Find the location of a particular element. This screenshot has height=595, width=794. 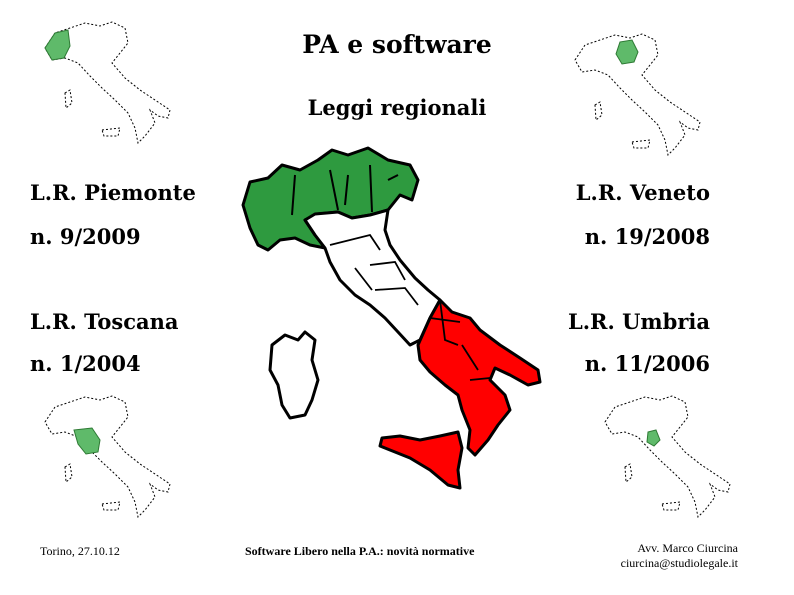

law-piemonte-number: n. 9/2009 is located at coordinates (85, 236).